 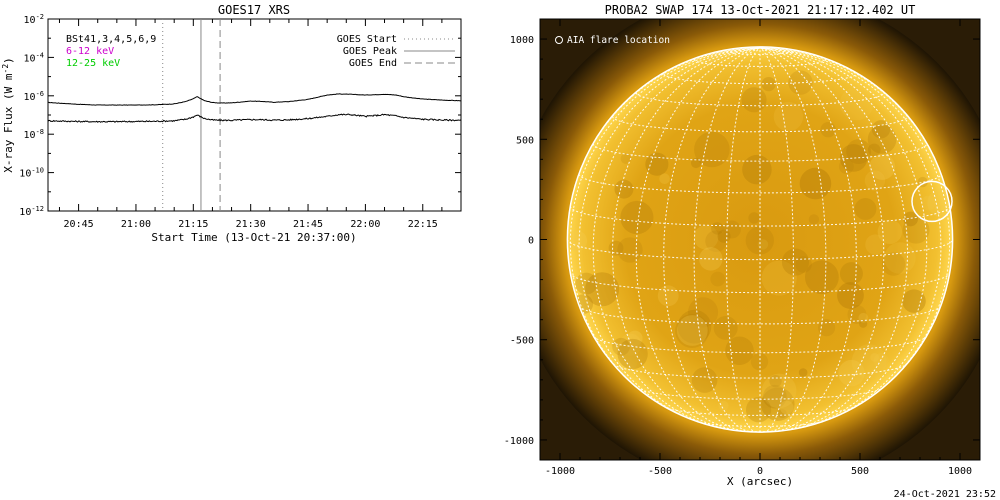 I want to click on goes-x-tick-label: 21:30, so click(x=251, y=224).